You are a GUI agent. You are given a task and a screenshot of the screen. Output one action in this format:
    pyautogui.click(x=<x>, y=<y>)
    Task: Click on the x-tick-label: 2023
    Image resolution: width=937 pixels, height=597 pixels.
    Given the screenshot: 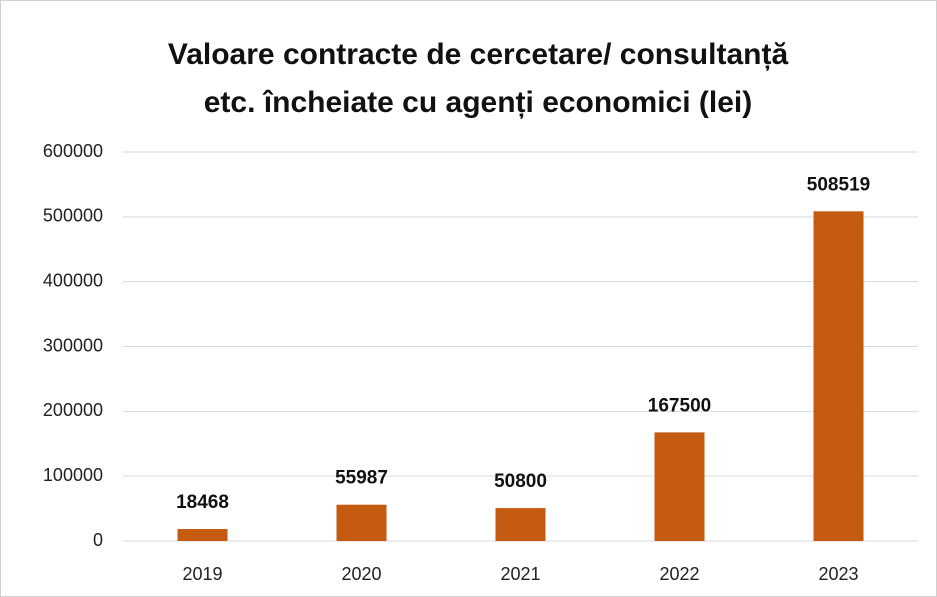 What is the action you would take?
    pyautogui.click(x=838, y=574)
    